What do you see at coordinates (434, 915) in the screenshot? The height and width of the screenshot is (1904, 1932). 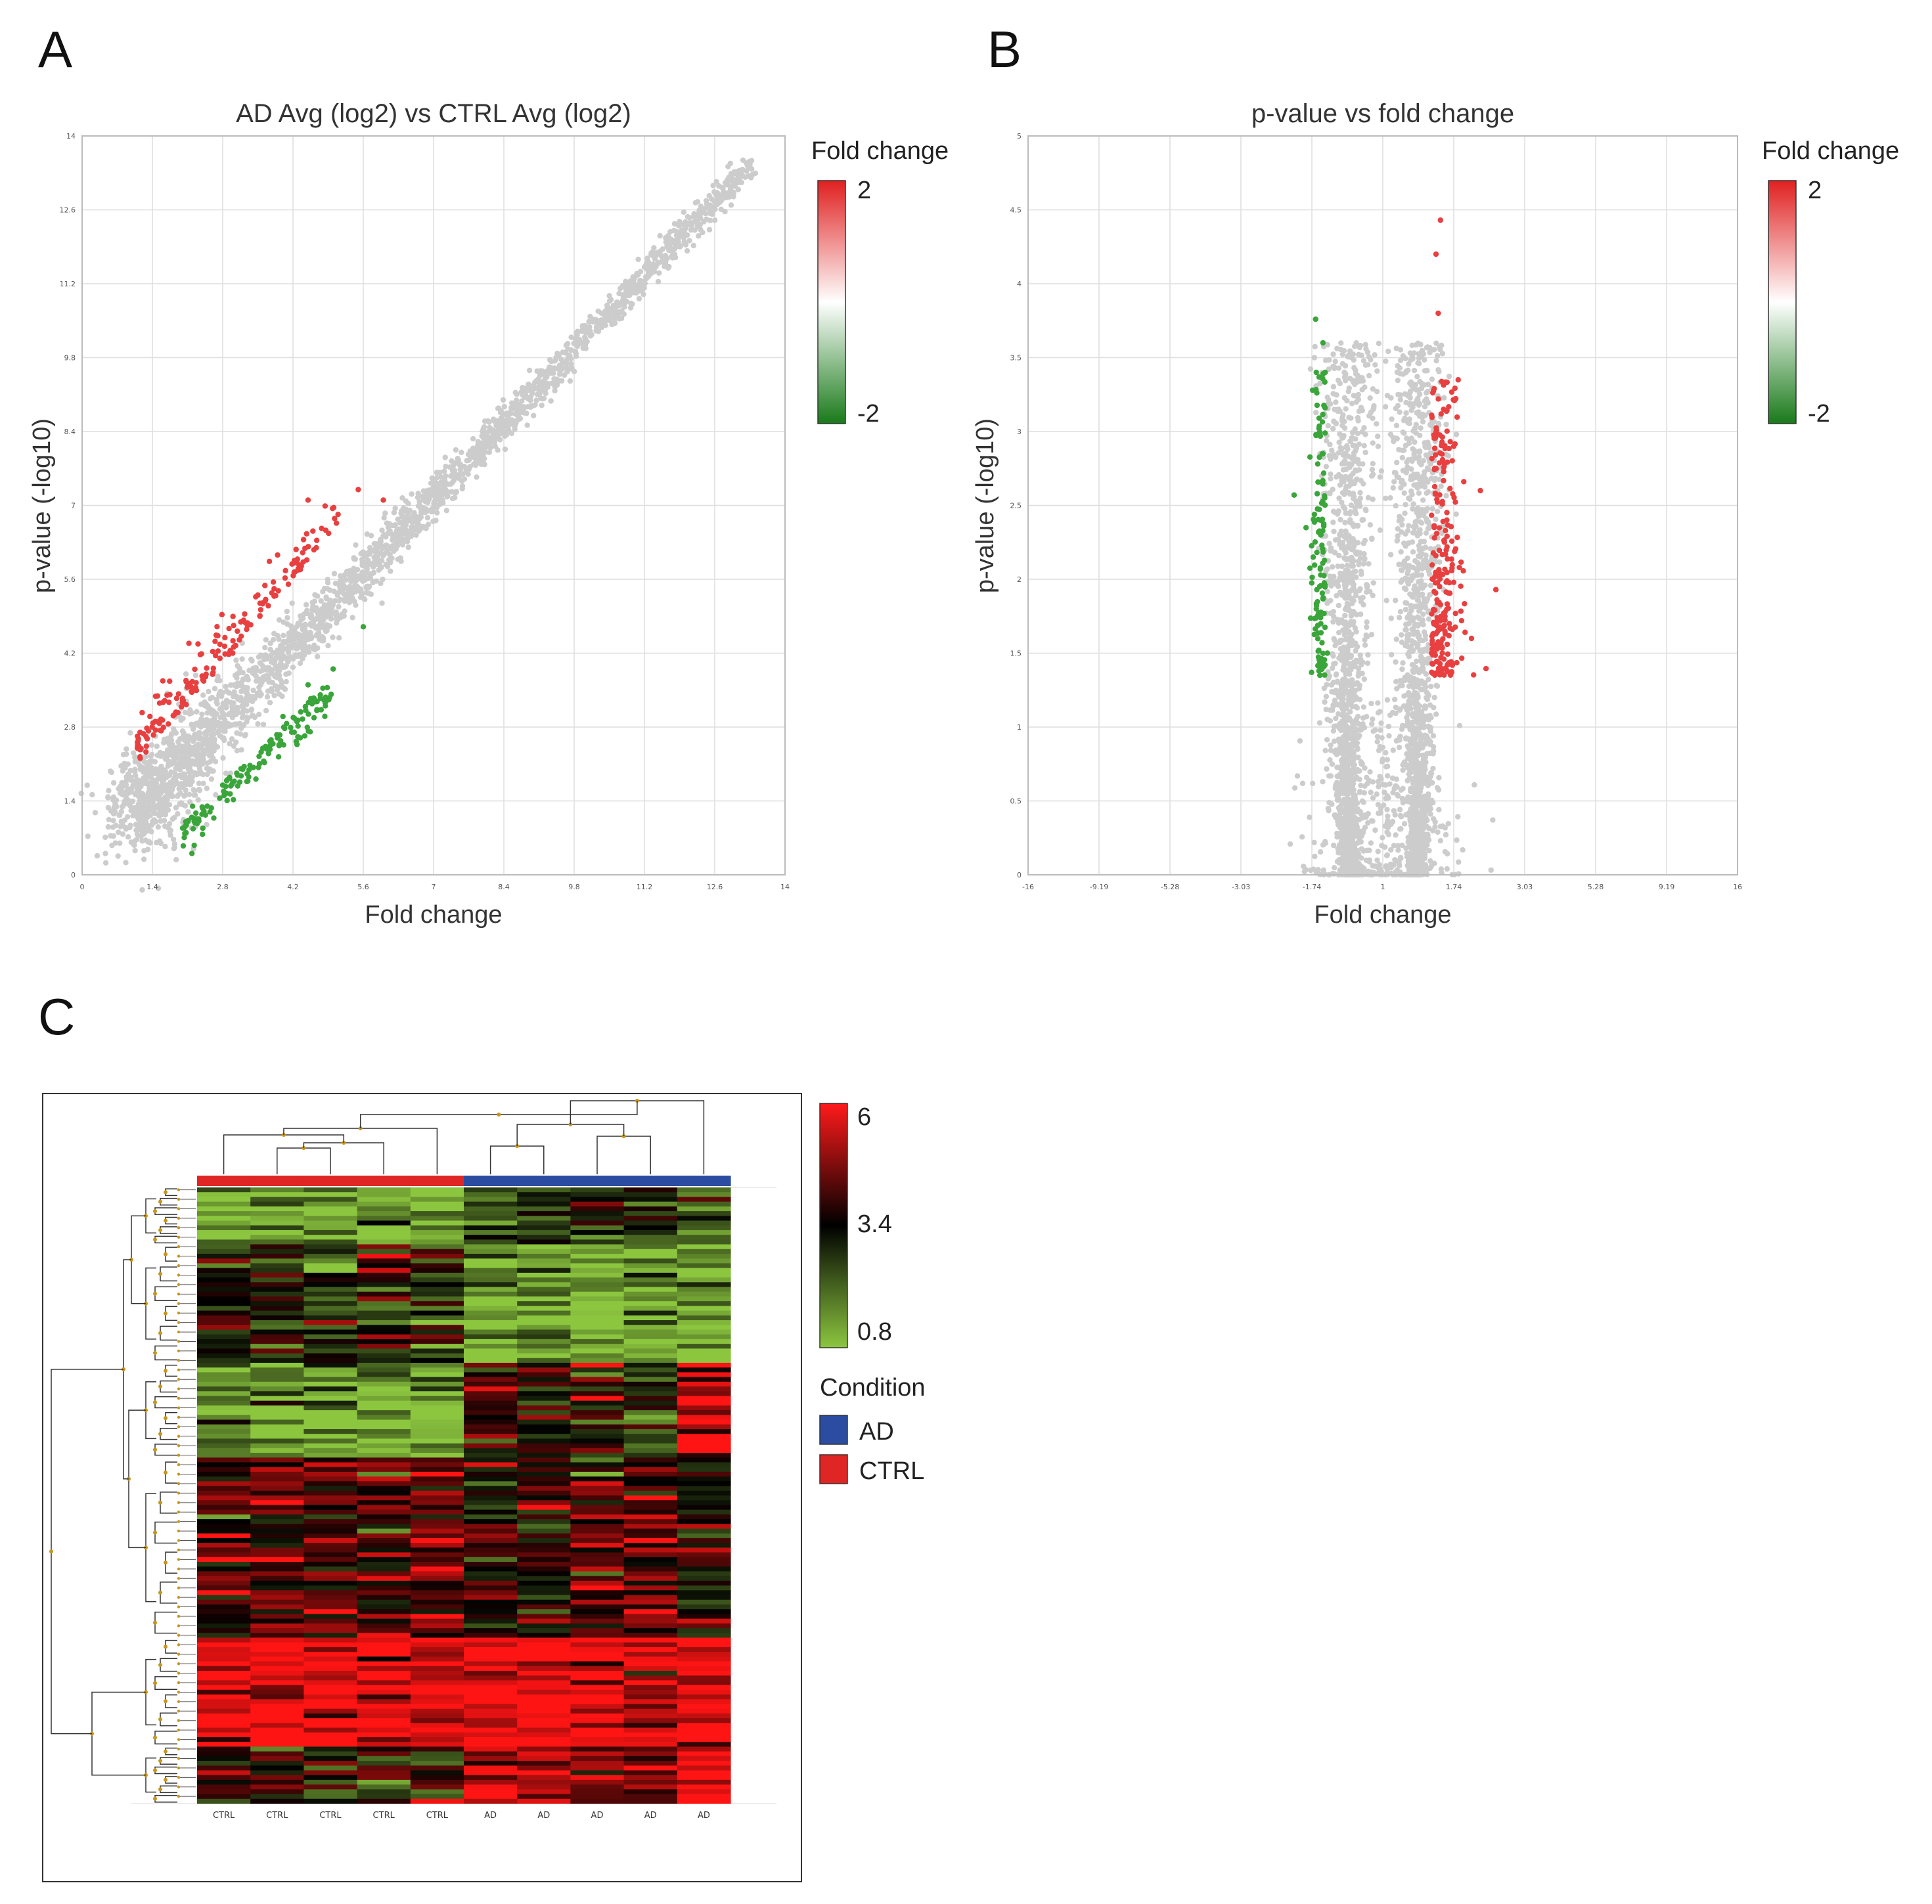 I see `chart-a-x-label: Fold change` at bounding box center [434, 915].